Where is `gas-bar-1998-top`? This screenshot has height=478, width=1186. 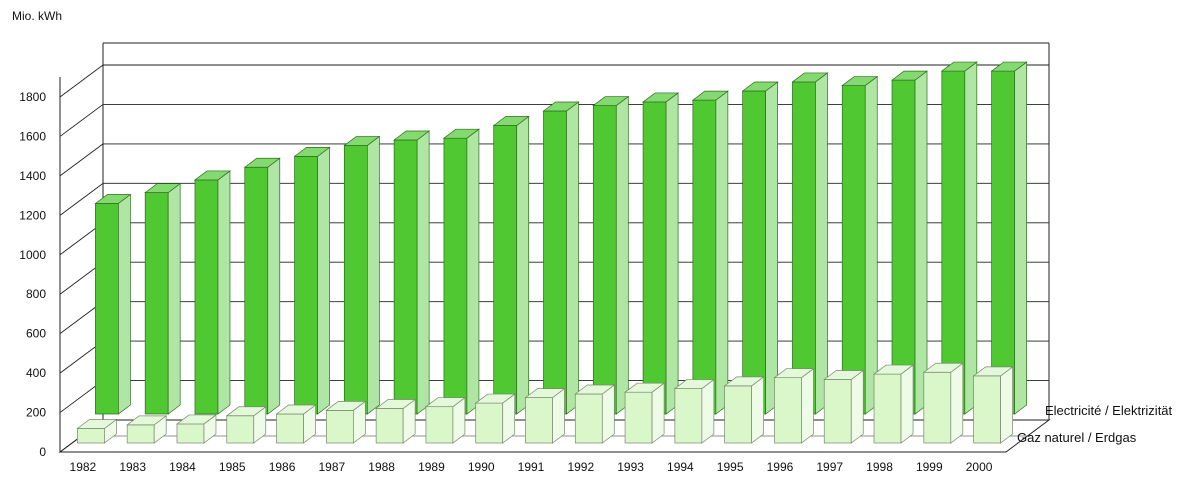 gas-bar-1998-top is located at coordinates (893, 369).